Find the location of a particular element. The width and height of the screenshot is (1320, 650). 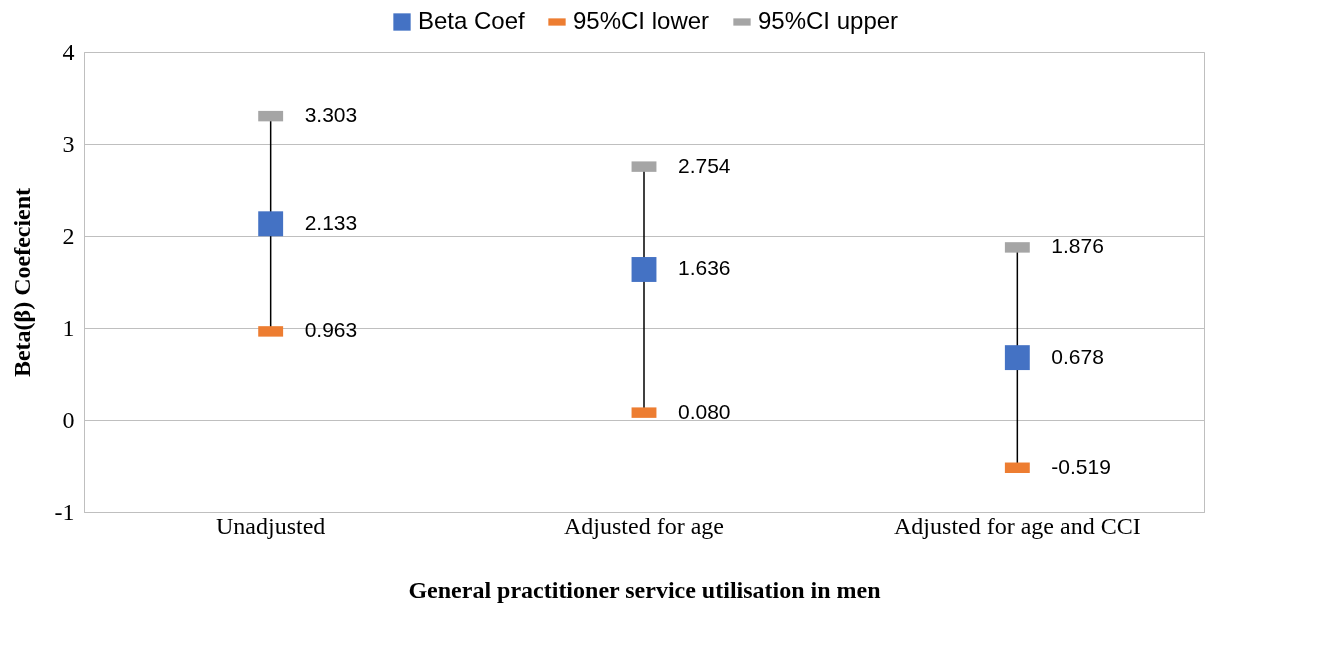

data-label: 1.876 is located at coordinates (1077, 246).